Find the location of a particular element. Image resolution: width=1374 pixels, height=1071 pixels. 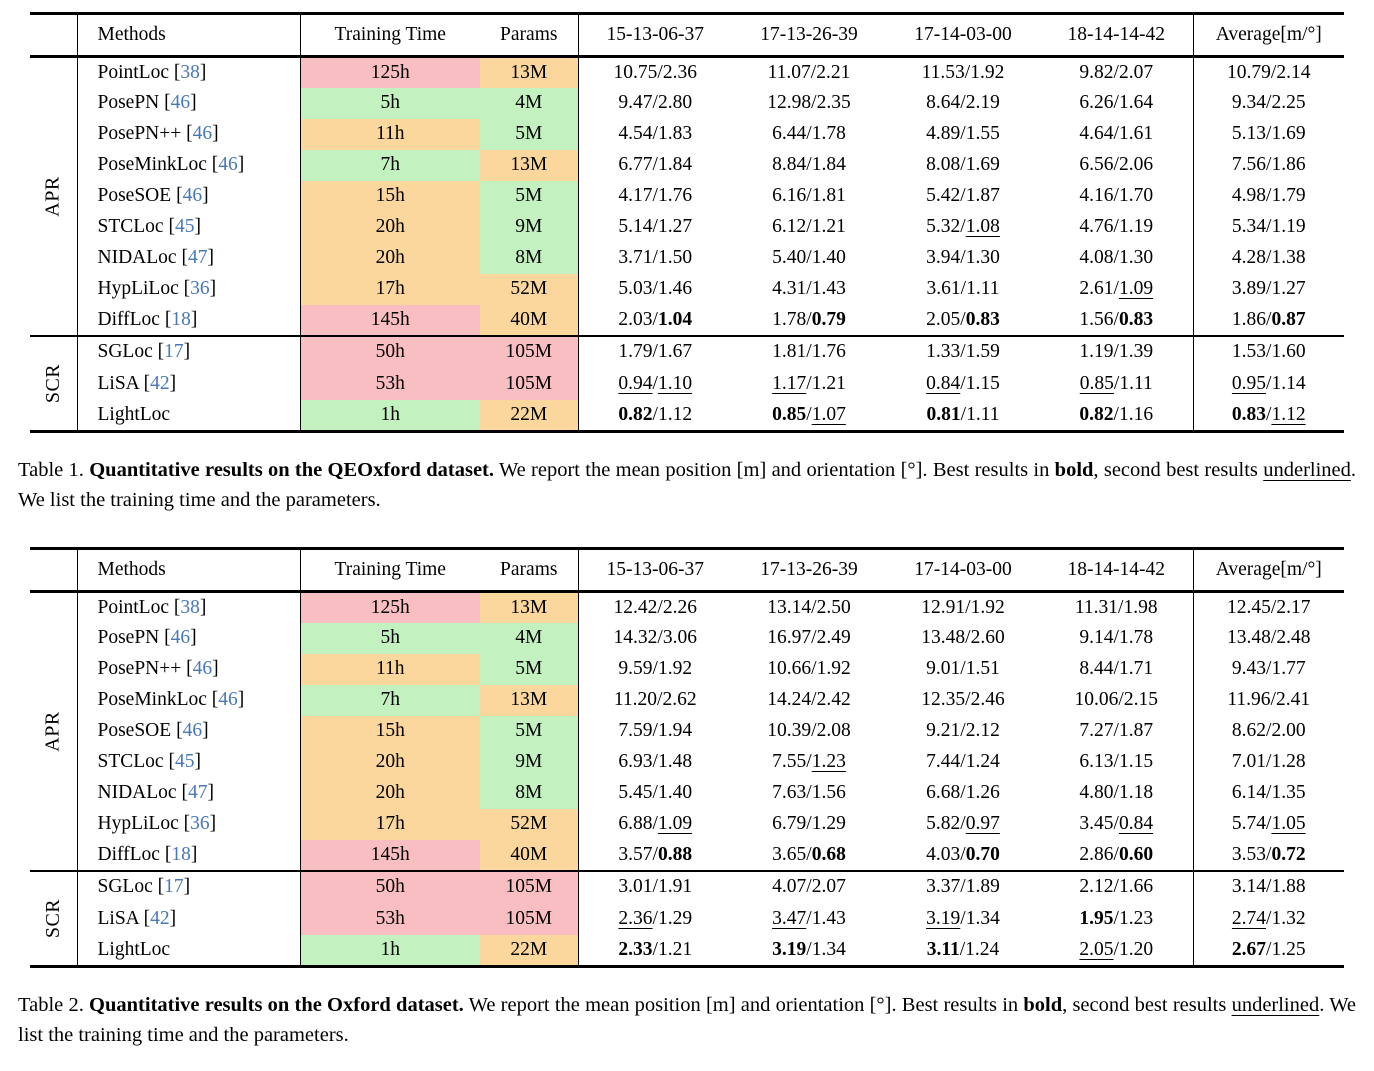

orientation-value: 0.84 is located at coordinates (1136, 823).